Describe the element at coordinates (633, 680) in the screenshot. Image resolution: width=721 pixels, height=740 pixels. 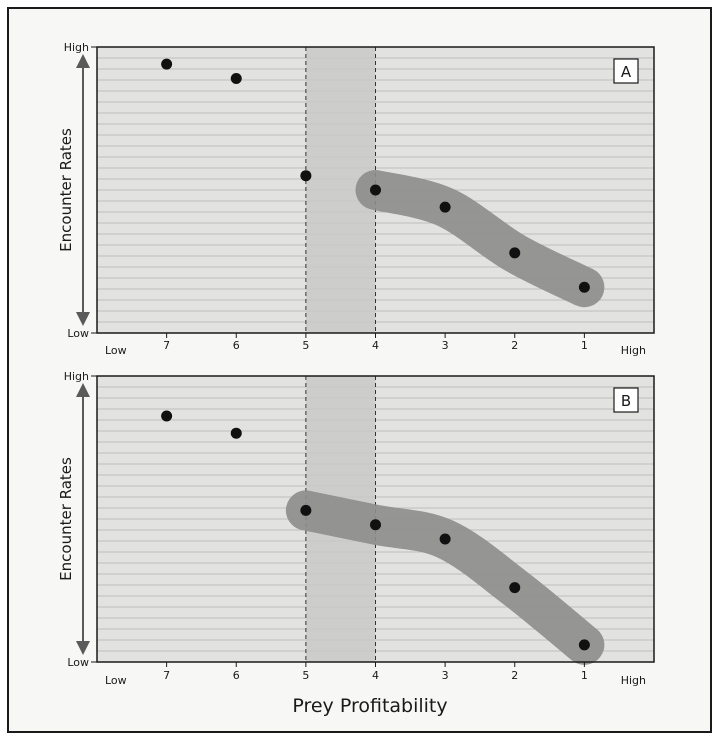
I see `panel-b-x-end-label-high: High` at that location.